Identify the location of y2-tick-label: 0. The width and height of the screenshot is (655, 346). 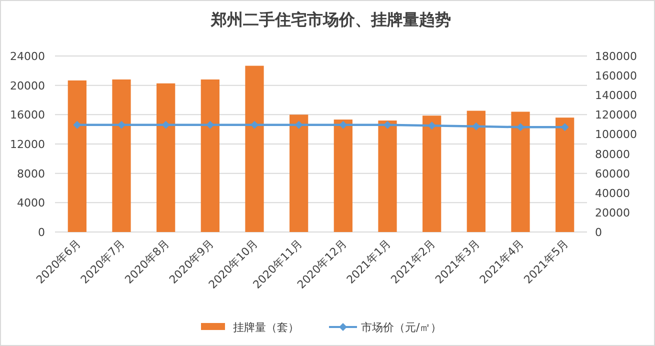
(598, 232).